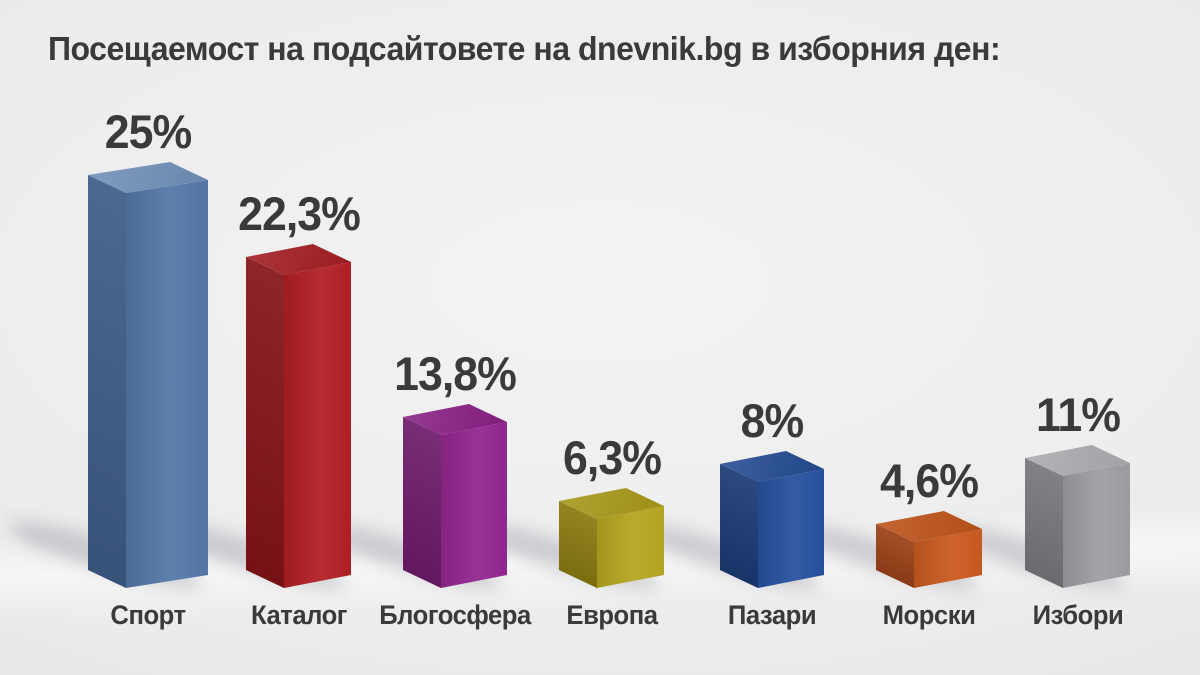  What do you see at coordinates (929, 480) in the screenshot?
I see `bar-value-label: 4,6%` at bounding box center [929, 480].